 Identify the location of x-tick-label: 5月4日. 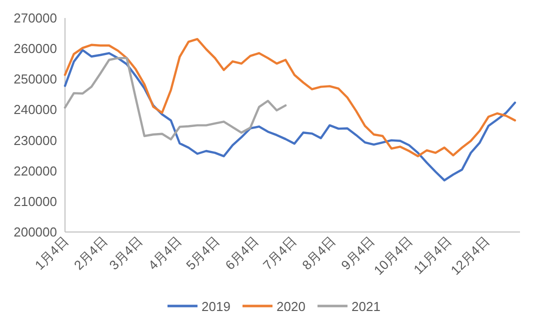
(202, 253).